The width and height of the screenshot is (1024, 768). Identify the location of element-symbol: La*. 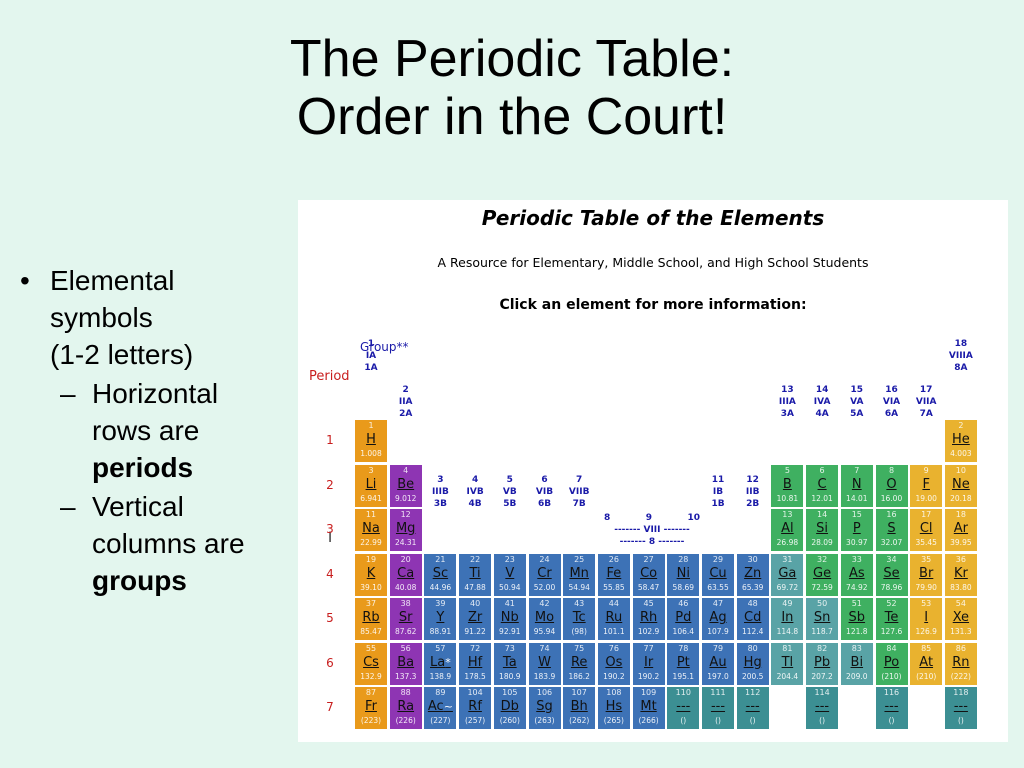
(440, 662).